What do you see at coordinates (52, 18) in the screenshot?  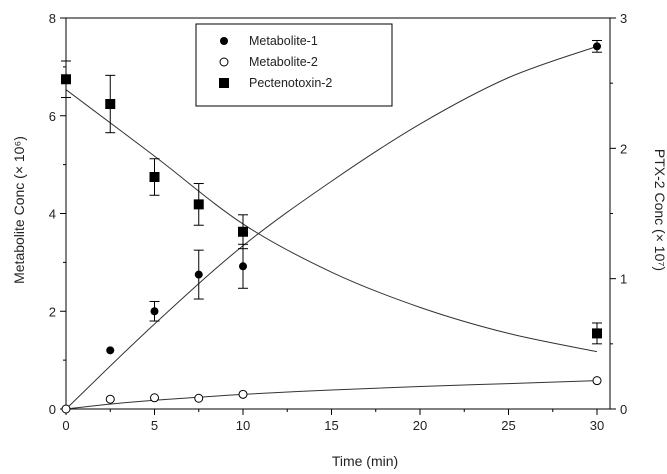 I see `left-y-tick-label: 8` at bounding box center [52, 18].